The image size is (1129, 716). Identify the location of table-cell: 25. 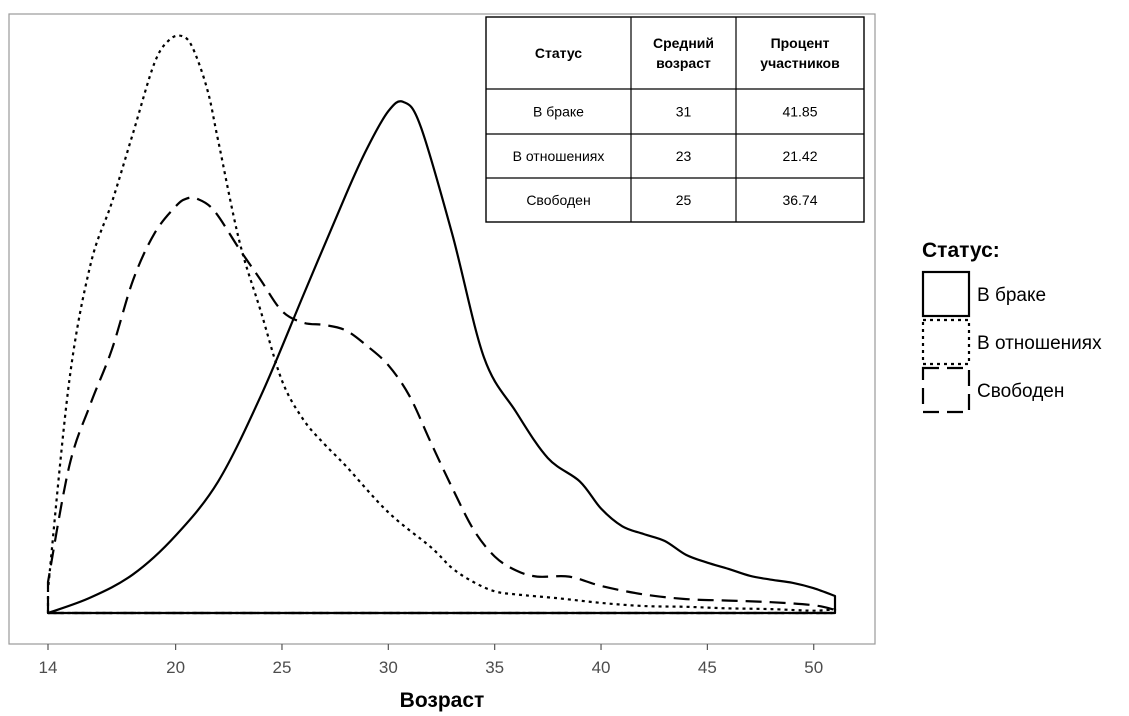
(684, 200).